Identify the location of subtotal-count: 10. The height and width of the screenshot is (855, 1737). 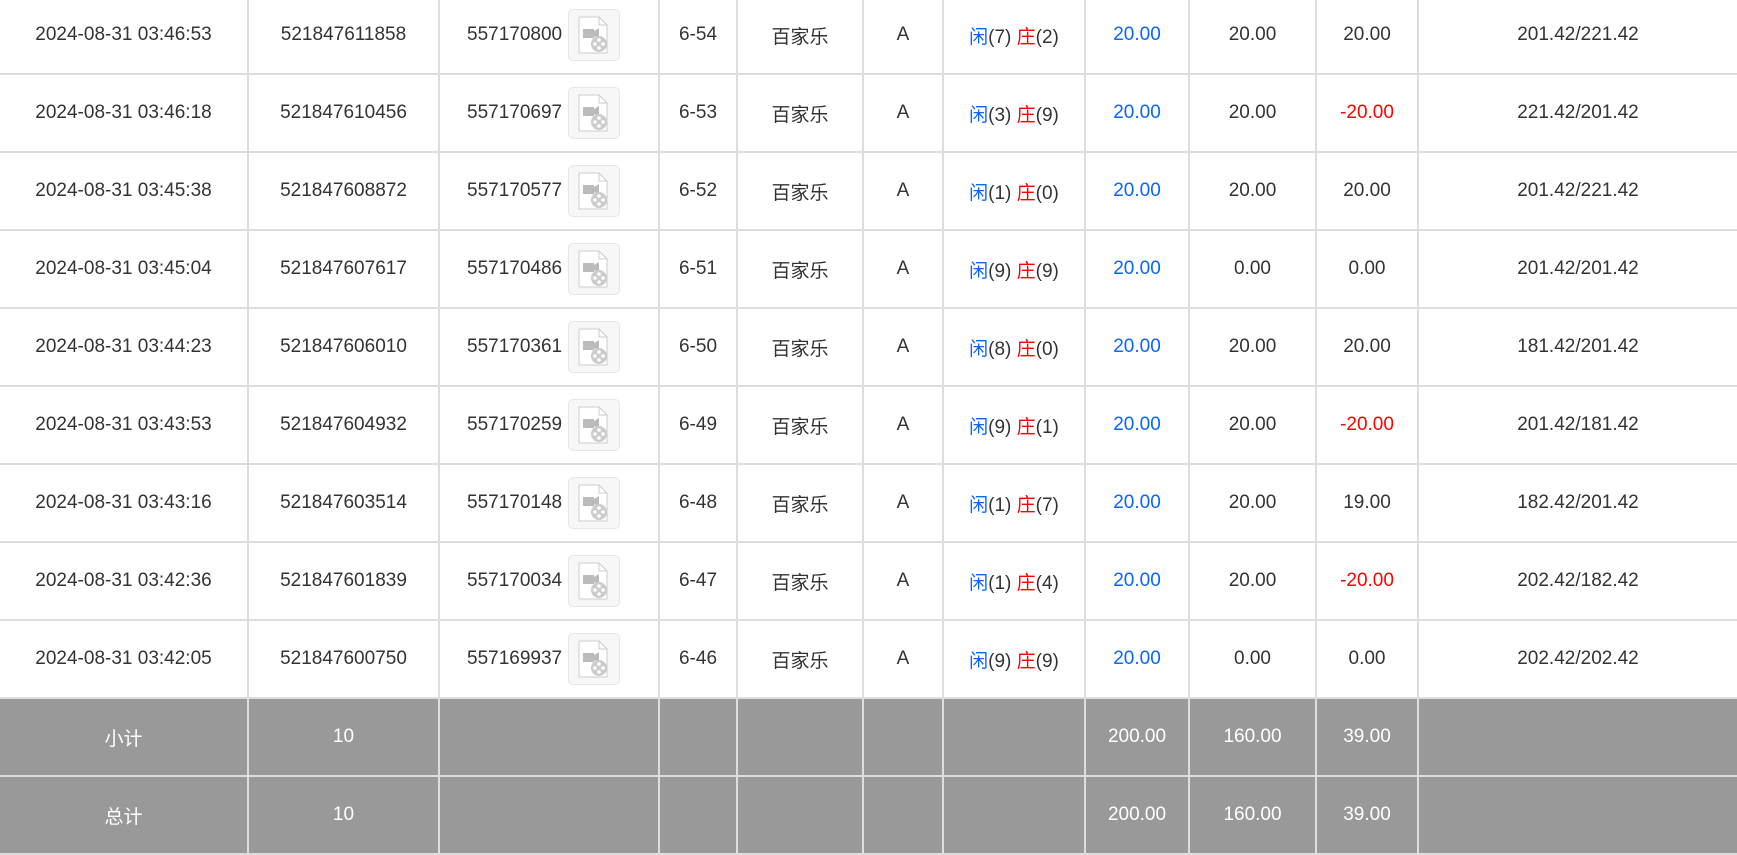
(343, 737).